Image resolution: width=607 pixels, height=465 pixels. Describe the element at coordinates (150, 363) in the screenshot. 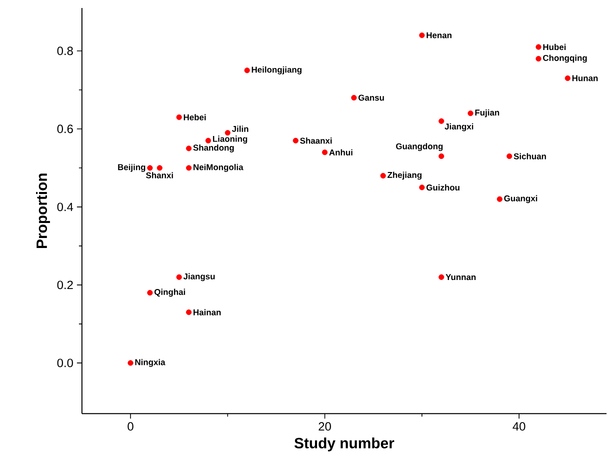

I see `annotation: Ningxia` at that location.